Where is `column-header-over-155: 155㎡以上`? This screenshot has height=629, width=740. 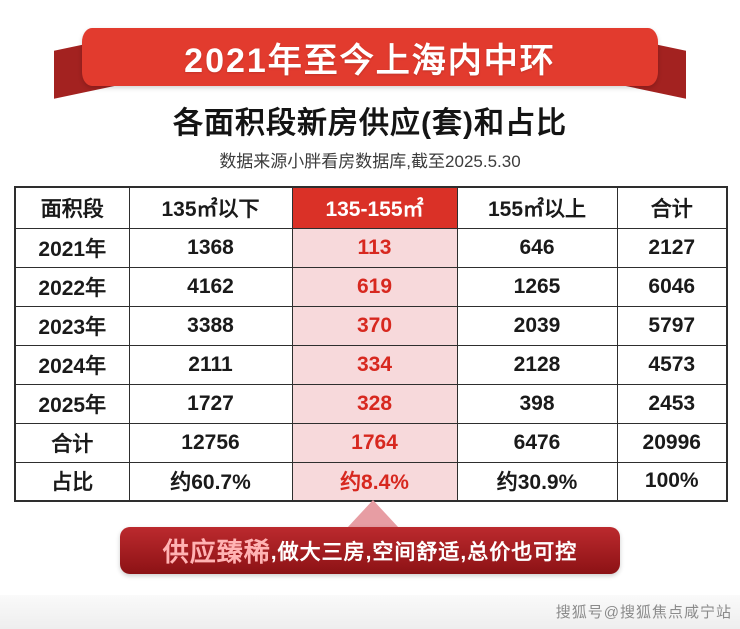 column-header-over-155: 155㎡以上 is located at coordinates (537, 207).